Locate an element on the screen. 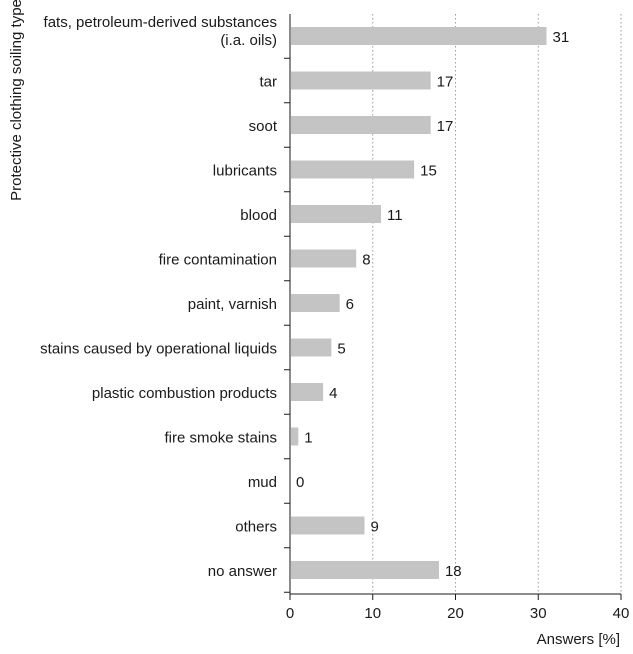  bar-value-label: 31 is located at coordinates (561, 37).